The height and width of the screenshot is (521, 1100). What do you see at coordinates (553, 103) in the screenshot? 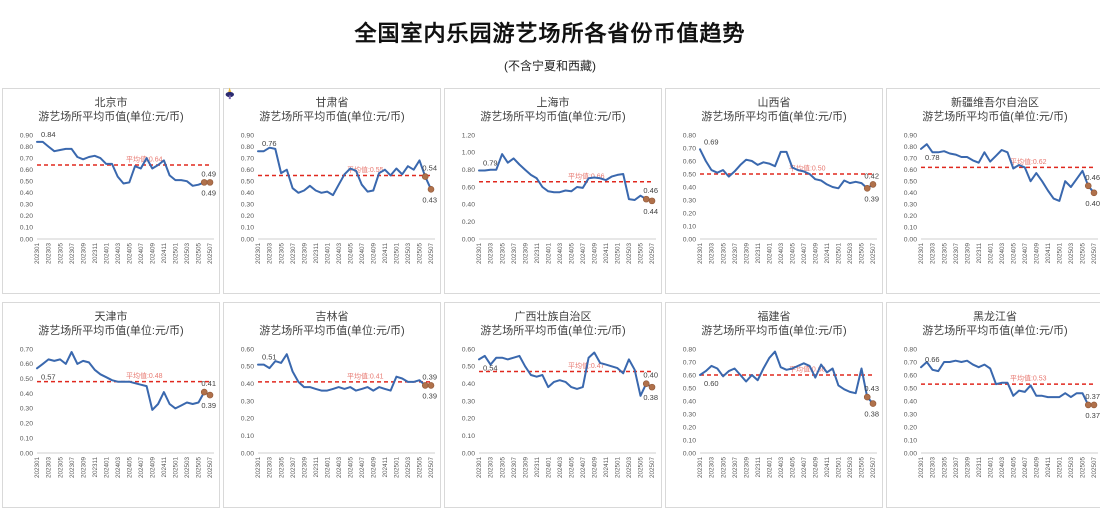
I see `chart-title: 上海市` at bounding box center [553, 103].